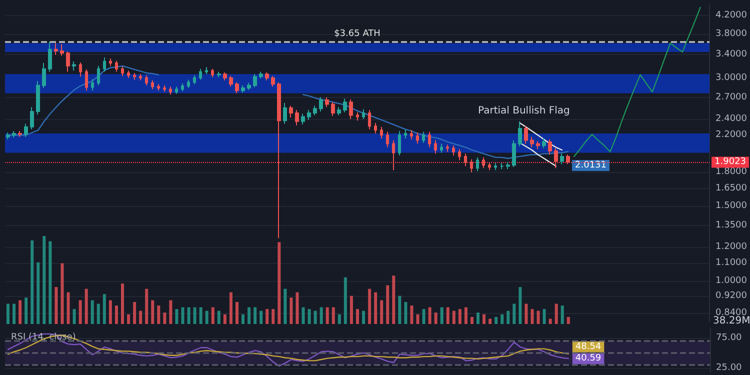 This screenshot has width=750, height=375. I want to click on y-tick-label: 2.2000, so click(732, 135).